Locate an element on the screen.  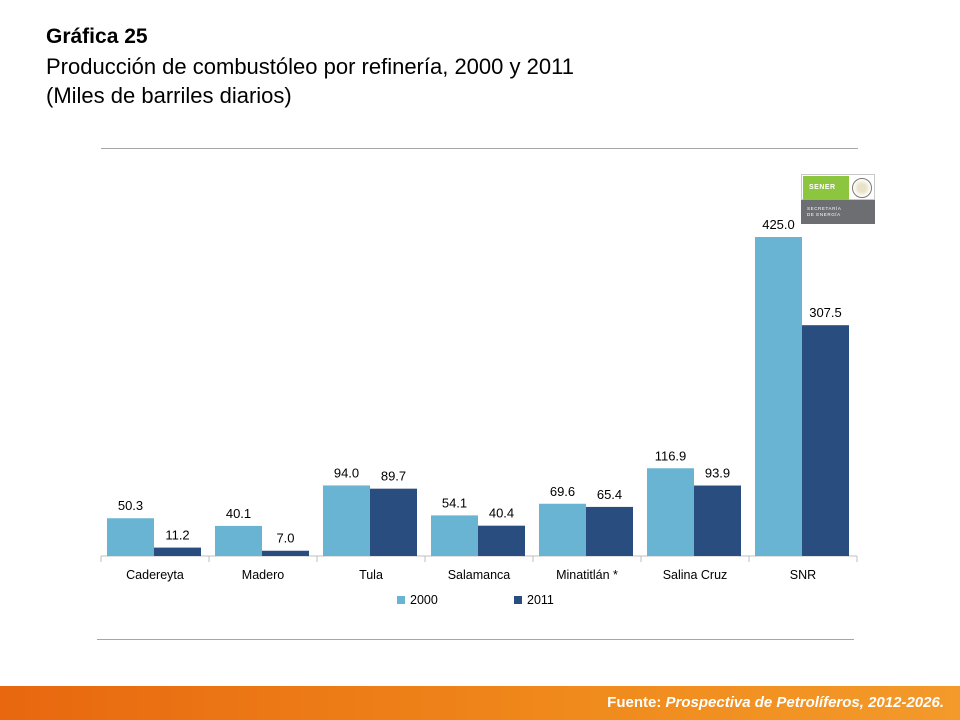
source-citation: Prospectiva de Petrolíferos, 2012-2026. is located at coordinates (804, 702).